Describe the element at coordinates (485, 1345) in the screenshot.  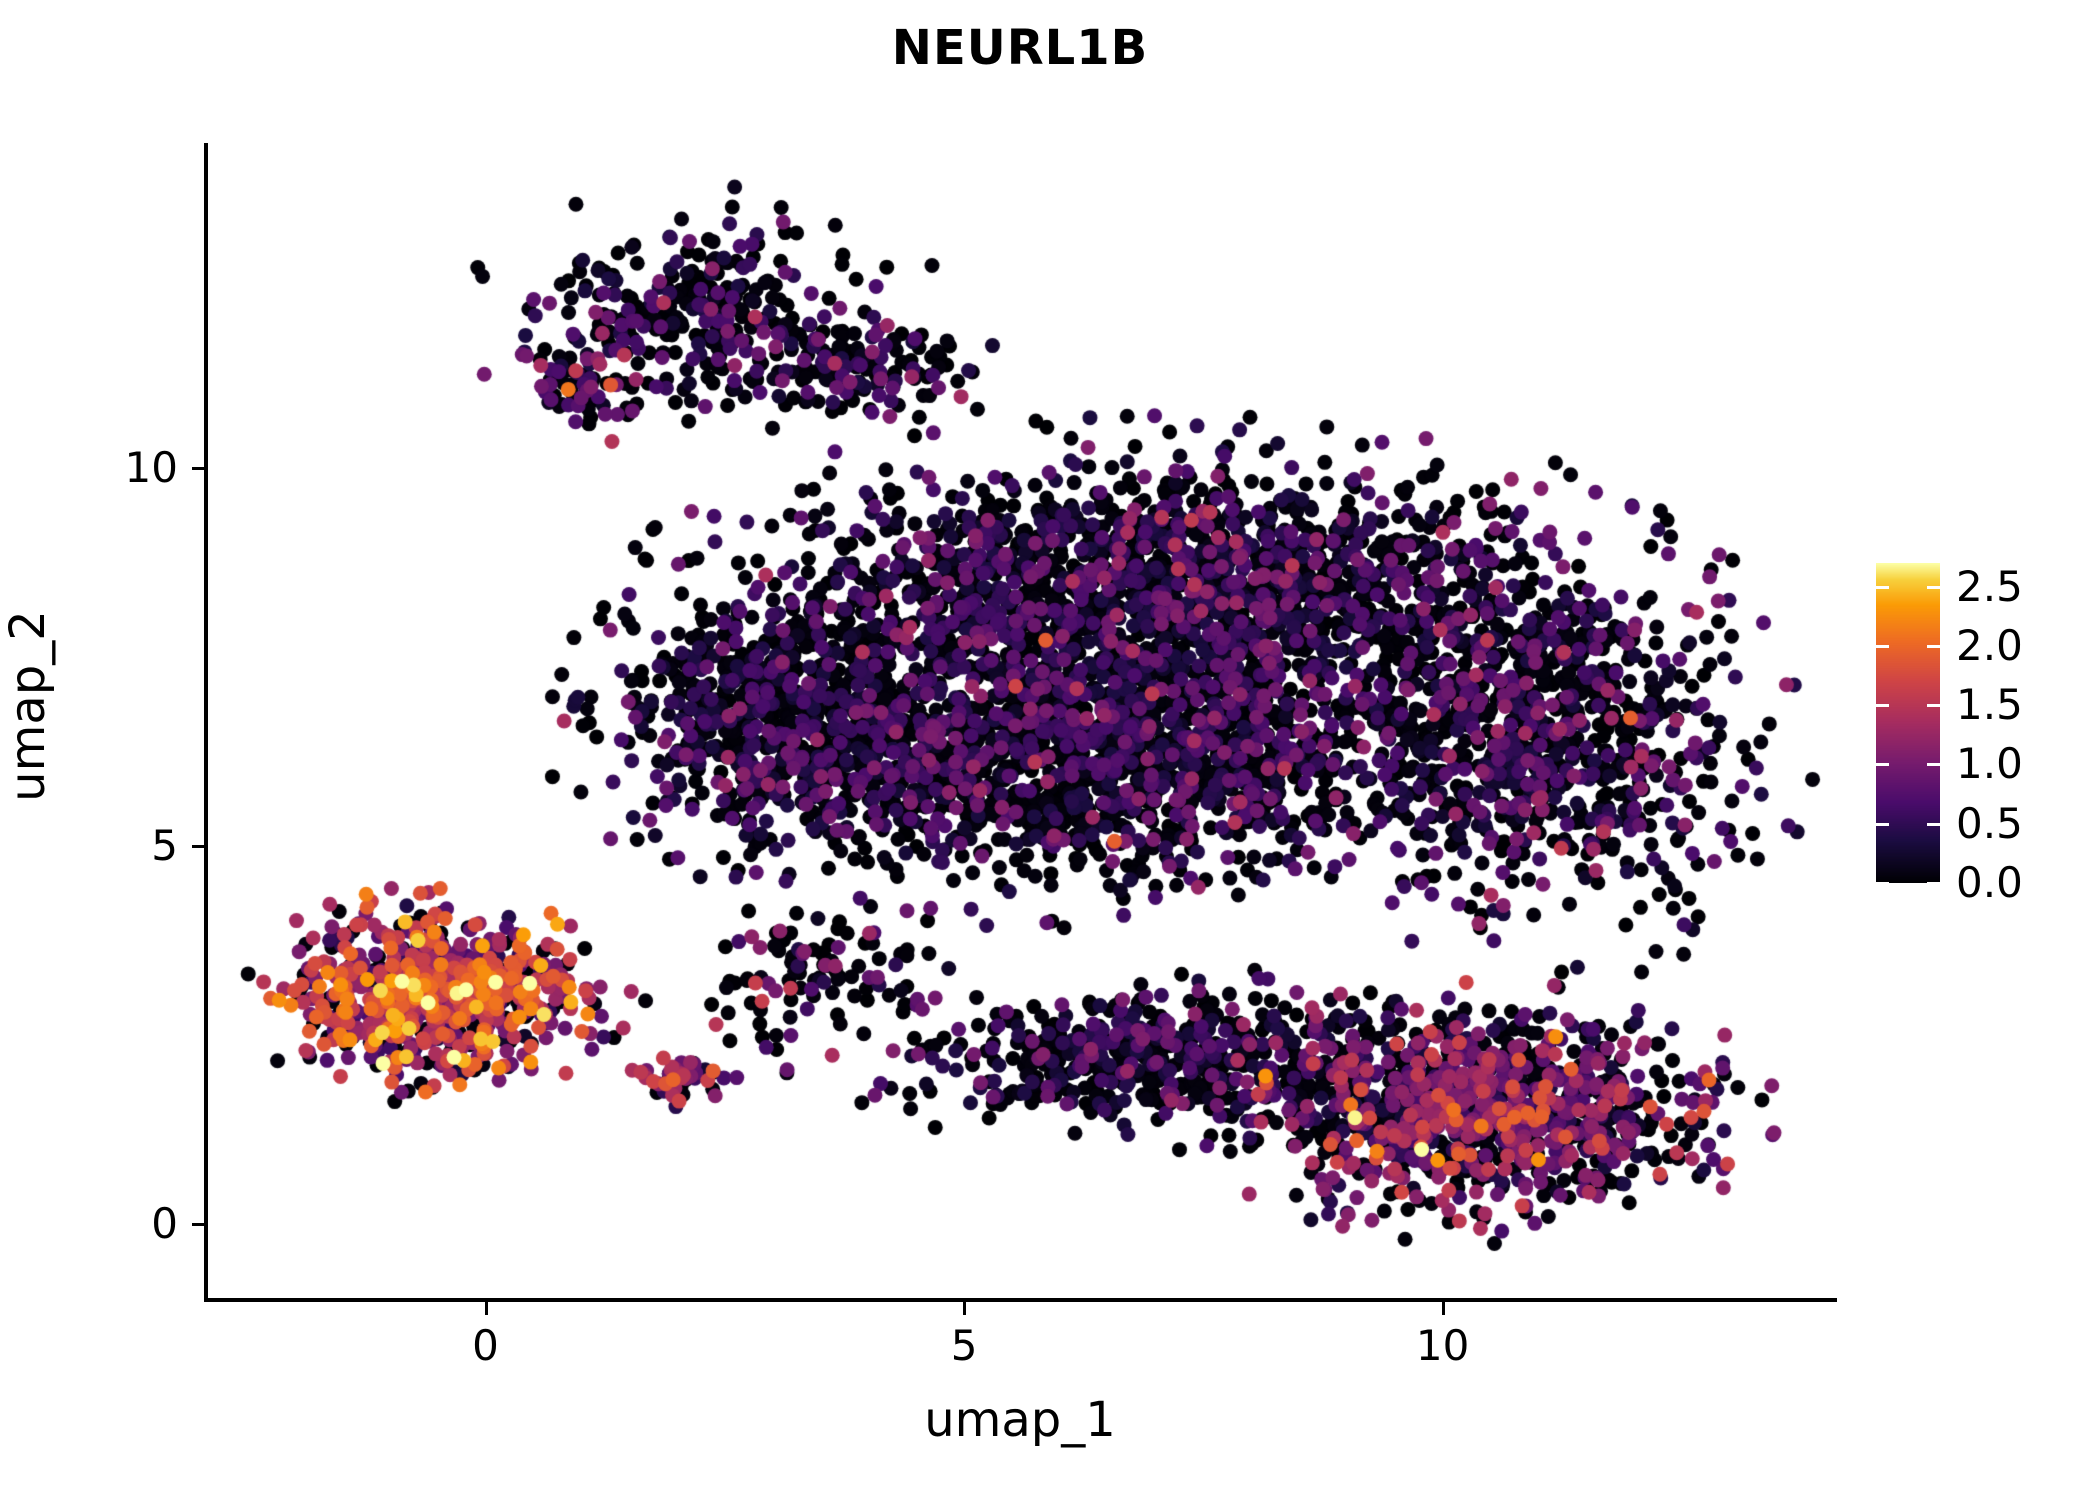
I see `x-tick-label: 0` at that location.